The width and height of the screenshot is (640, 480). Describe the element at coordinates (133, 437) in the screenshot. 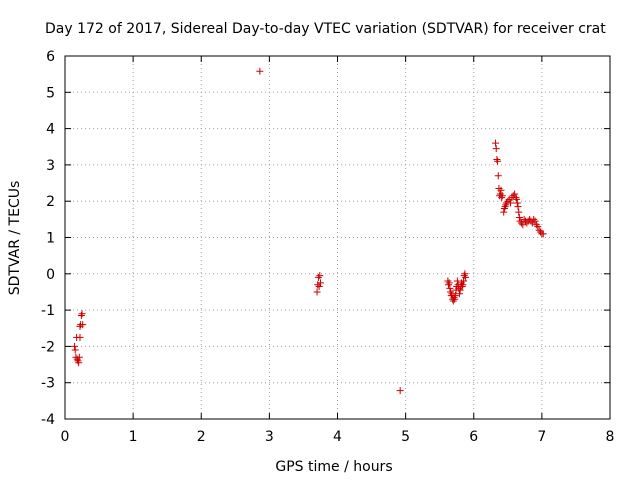

I see `x-tick-label: 1` at that location.